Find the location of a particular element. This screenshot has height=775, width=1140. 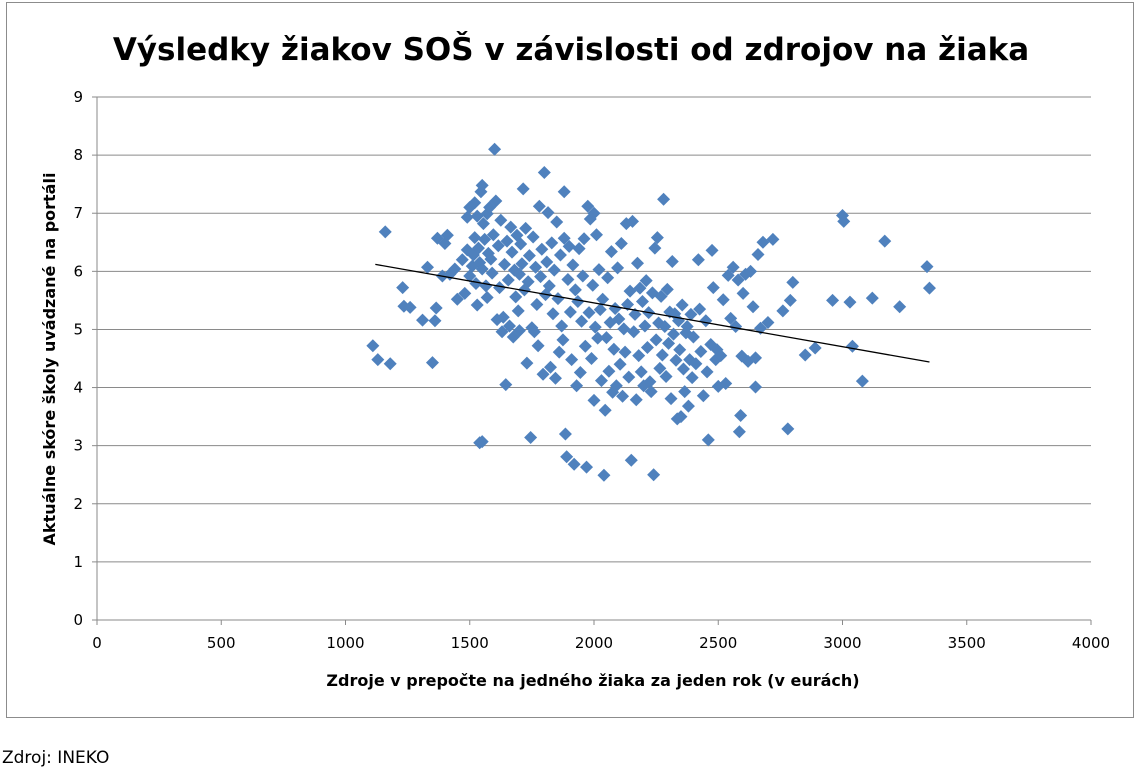

y-axis-title: Aktuálne skóre školy uvádzané na portáli is located at coordinates (49, 359).